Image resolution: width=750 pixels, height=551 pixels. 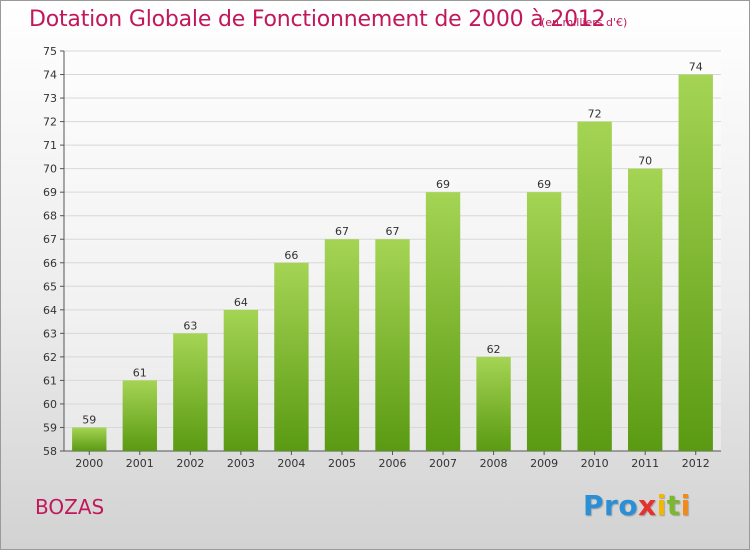 I want to click on bar-2001, so click(x=139, y=415).